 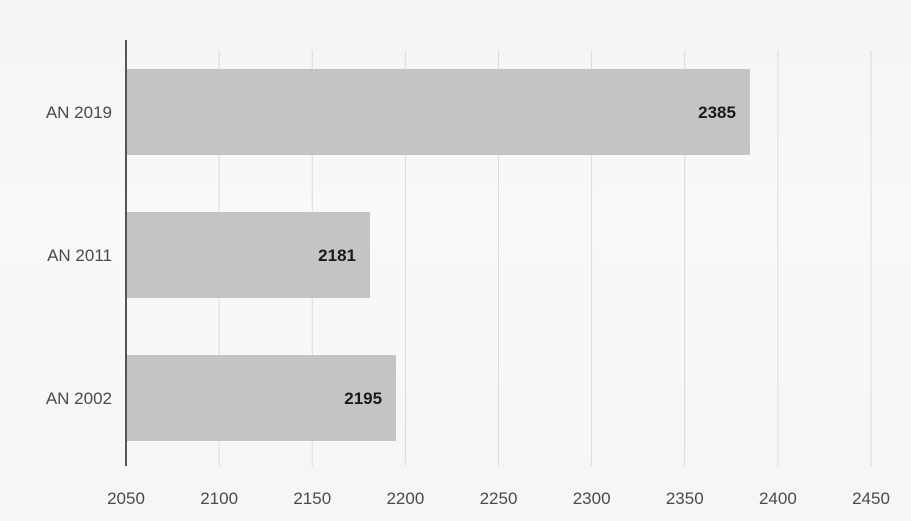 What do you see at coordinates (592, 498) in the screenshot?
I see `x-tick-label-2300: 2300` at bounding box center [592, 498].